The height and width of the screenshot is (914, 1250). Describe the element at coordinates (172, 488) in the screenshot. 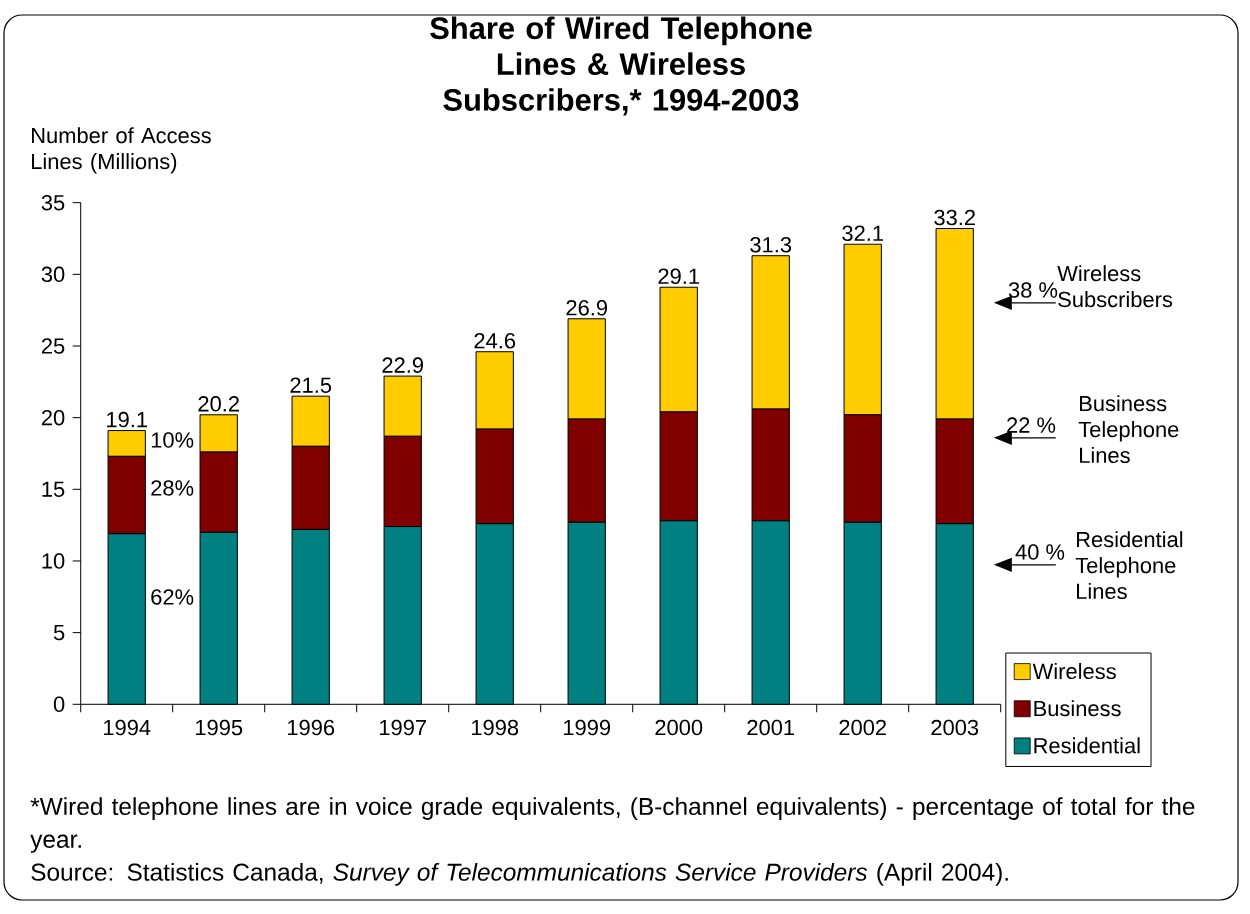

I see `annotation: 28%` at that location.